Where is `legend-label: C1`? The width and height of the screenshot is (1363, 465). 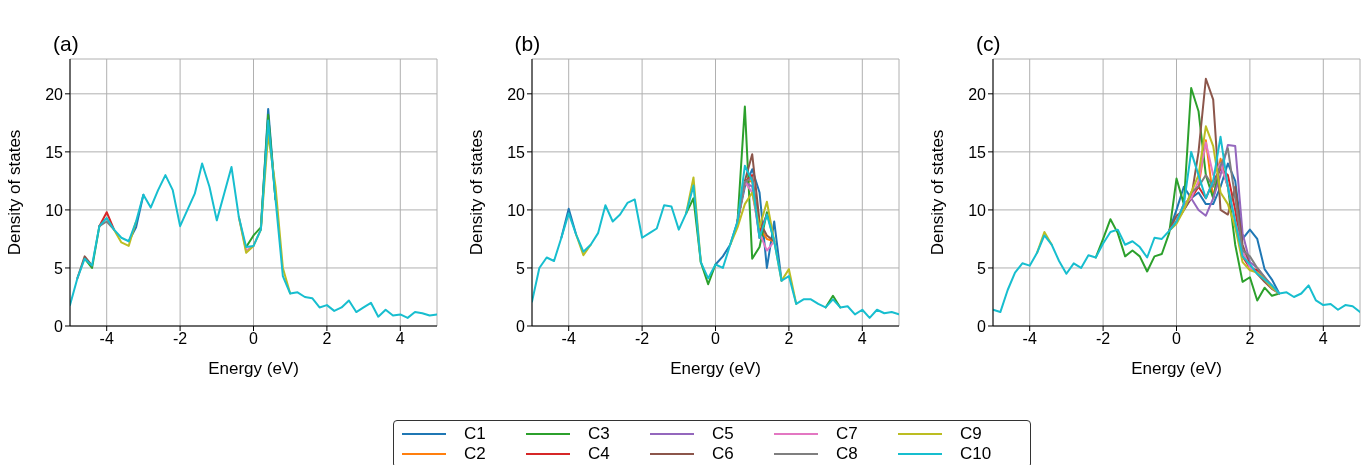
legend-label: C1 is located at coordinates (475, 434).